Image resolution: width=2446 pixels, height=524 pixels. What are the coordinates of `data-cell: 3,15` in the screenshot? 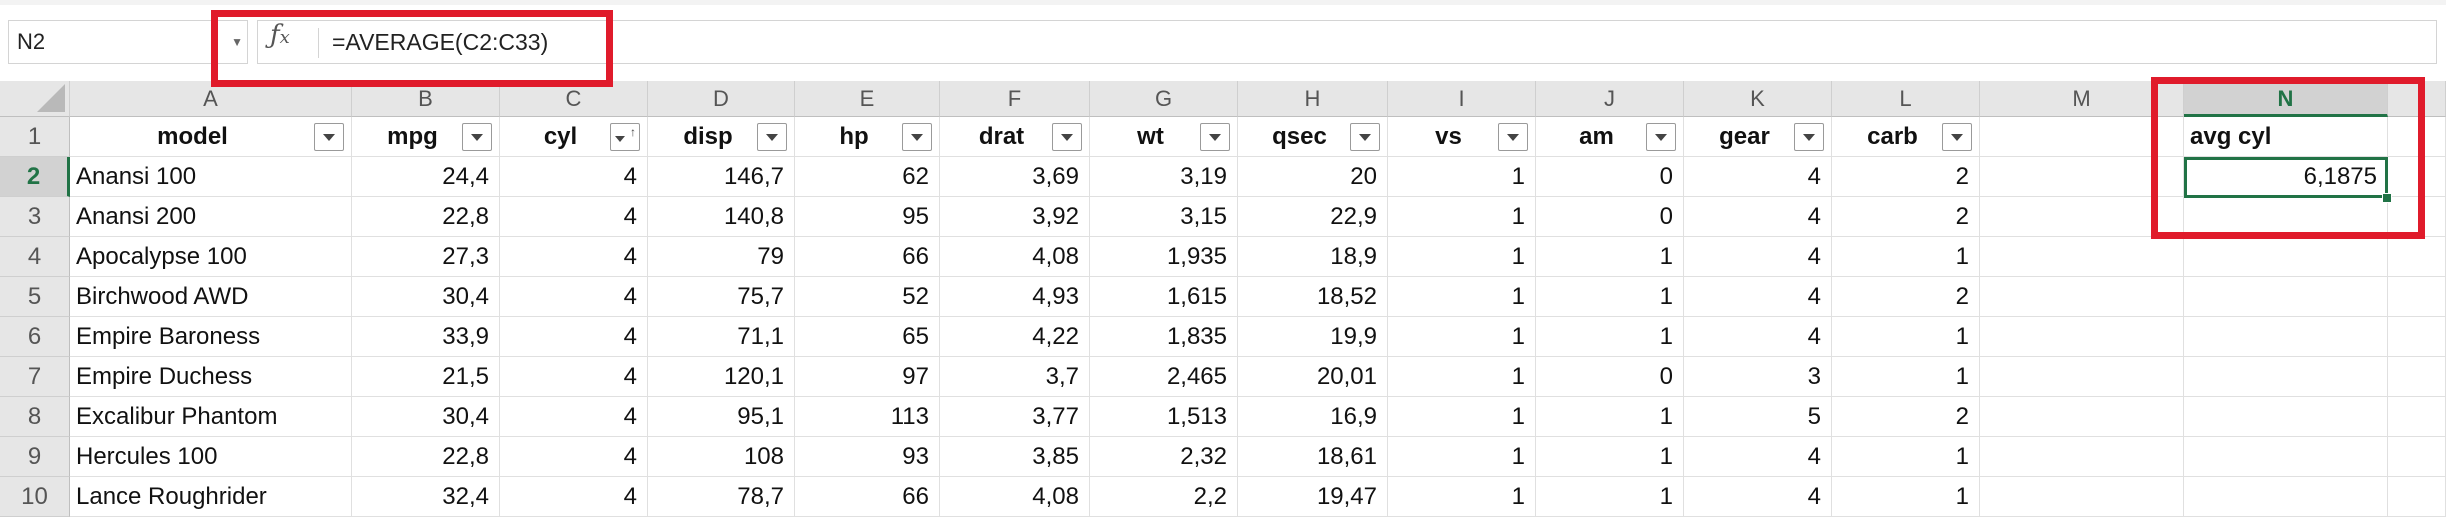 It's located at (1164, 217).